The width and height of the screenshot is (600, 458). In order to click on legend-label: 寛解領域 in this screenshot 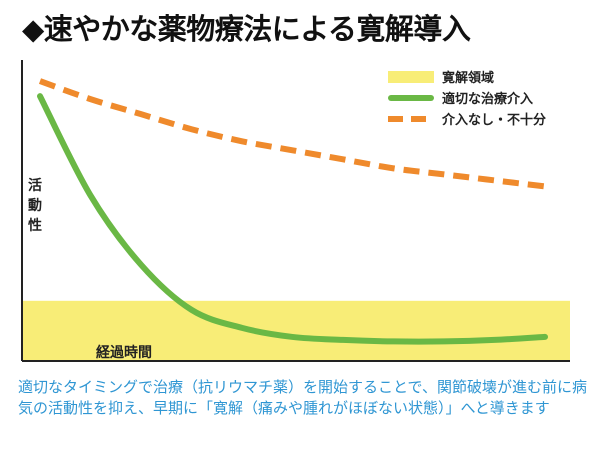, I will do `click(468, 78)`.